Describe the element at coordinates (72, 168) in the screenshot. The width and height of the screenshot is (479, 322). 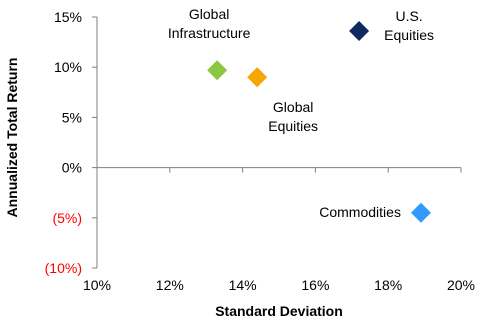
I see `y-tick-label: 0%` at that location.